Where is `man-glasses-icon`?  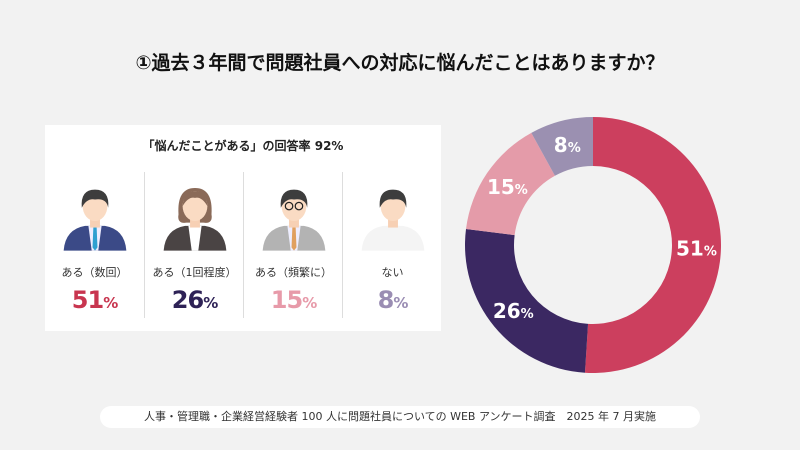
man-glasses-icon is located at coordinates (293, 220).